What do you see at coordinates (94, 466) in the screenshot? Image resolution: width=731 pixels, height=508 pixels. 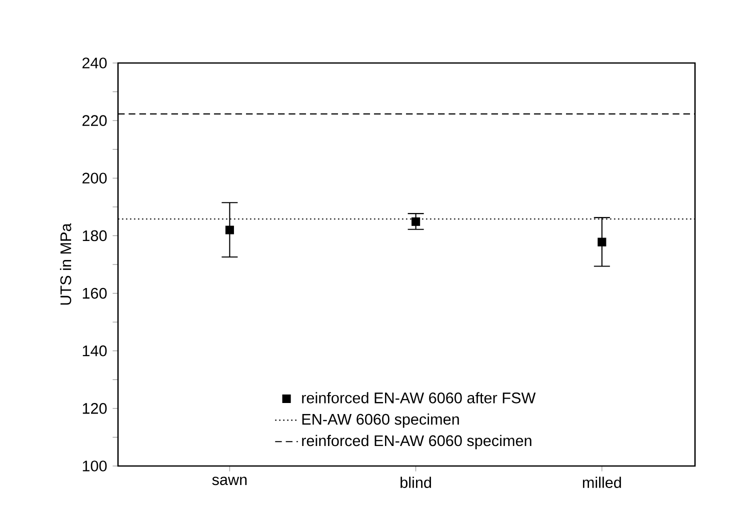 I see `y-tick-label: 100` at bounding box center [94, 466].